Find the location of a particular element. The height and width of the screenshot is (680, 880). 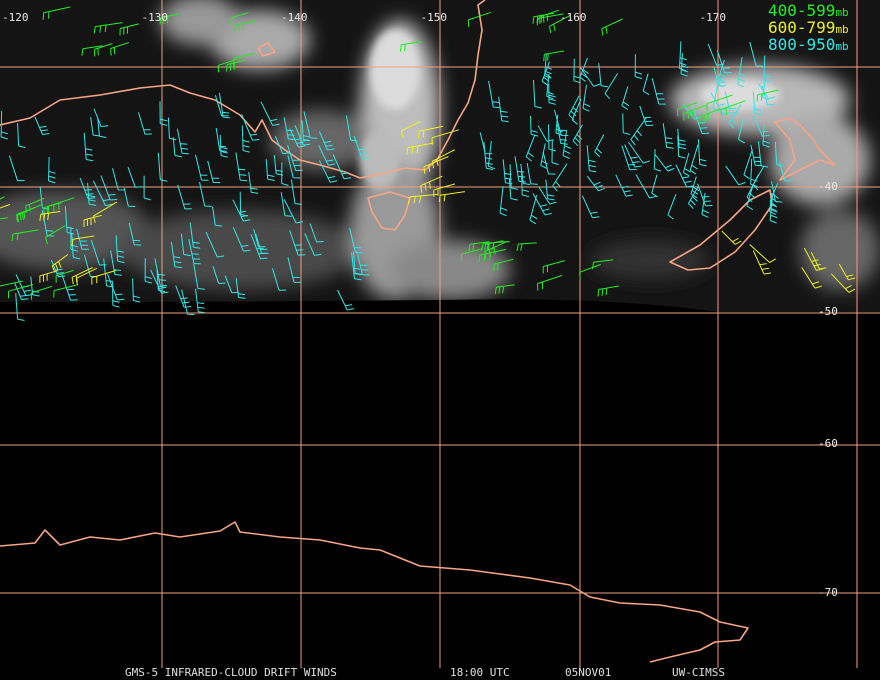

longitude-label: -140 is located at coordinates (294, 17).